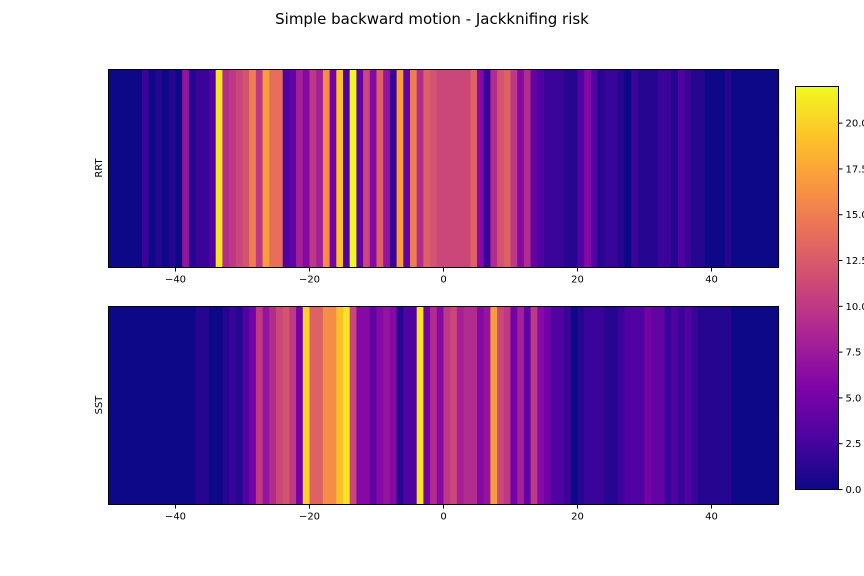  I want to click on colorbar-frame, so click(817, 288).